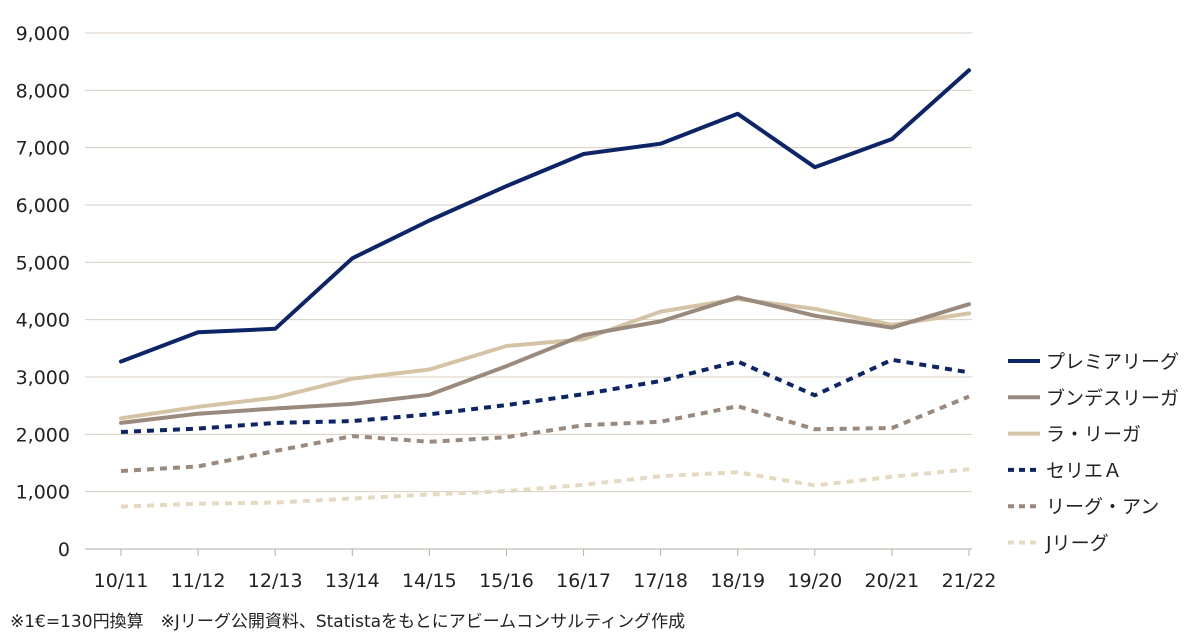  I want to click on y-tick-label: 3,000, so click(43, 378).